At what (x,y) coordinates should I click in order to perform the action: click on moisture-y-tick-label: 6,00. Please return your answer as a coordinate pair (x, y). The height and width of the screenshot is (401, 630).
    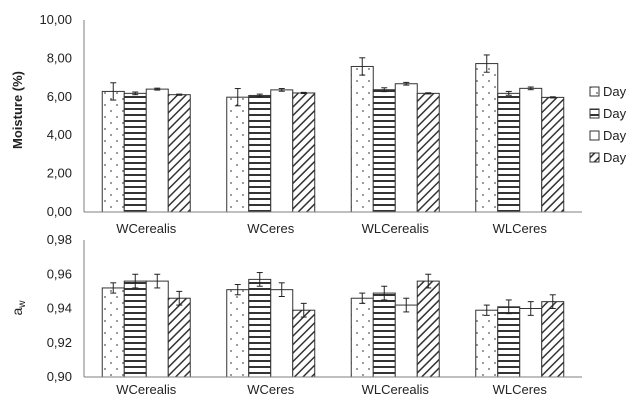
    Looking at the image, I should click on (59, 96).